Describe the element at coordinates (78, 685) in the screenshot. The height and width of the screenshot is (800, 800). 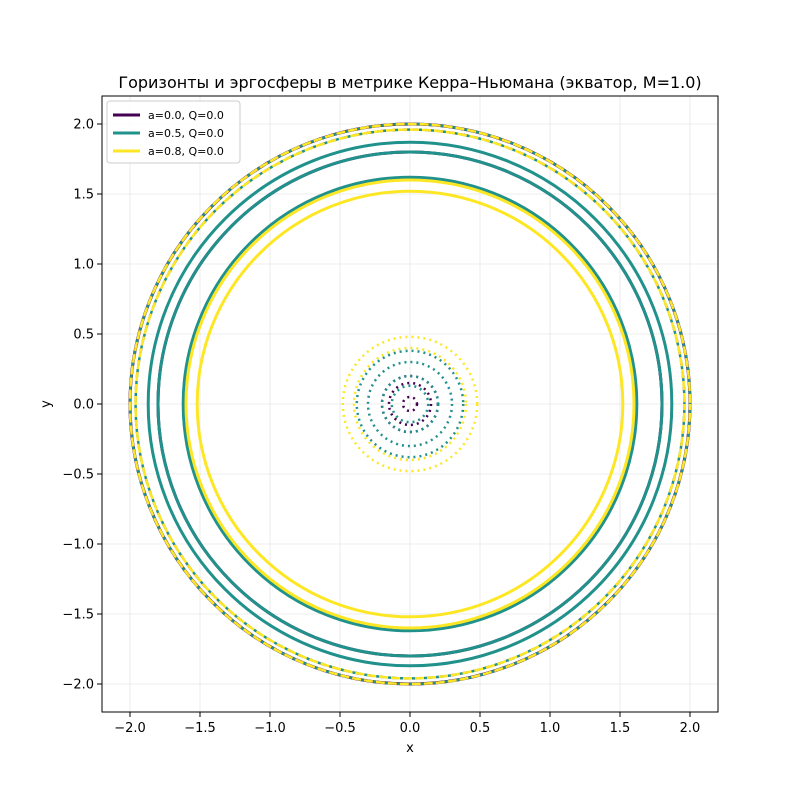
I see `y-tick-label: −2.0` at that location.